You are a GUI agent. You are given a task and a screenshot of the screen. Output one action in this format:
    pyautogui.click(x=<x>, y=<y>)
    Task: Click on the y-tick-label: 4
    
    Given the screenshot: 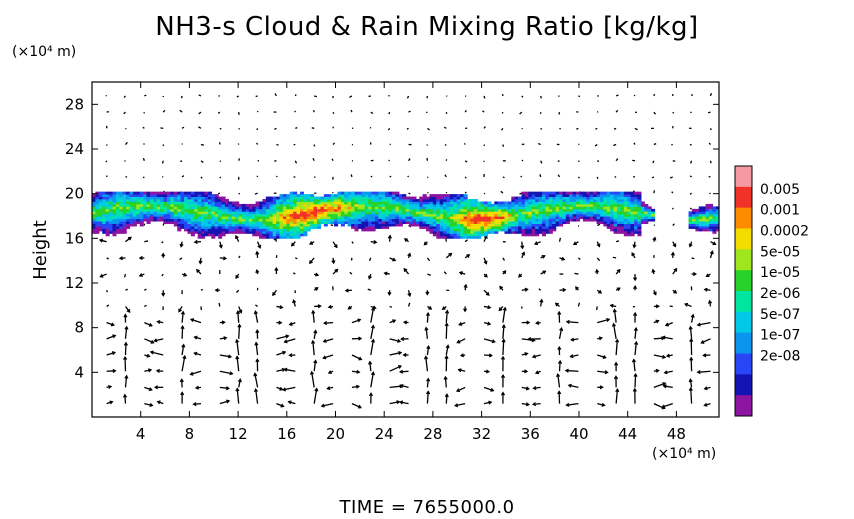 What is the action you would take?
    pyautogui.click(x=79, y=372)
    